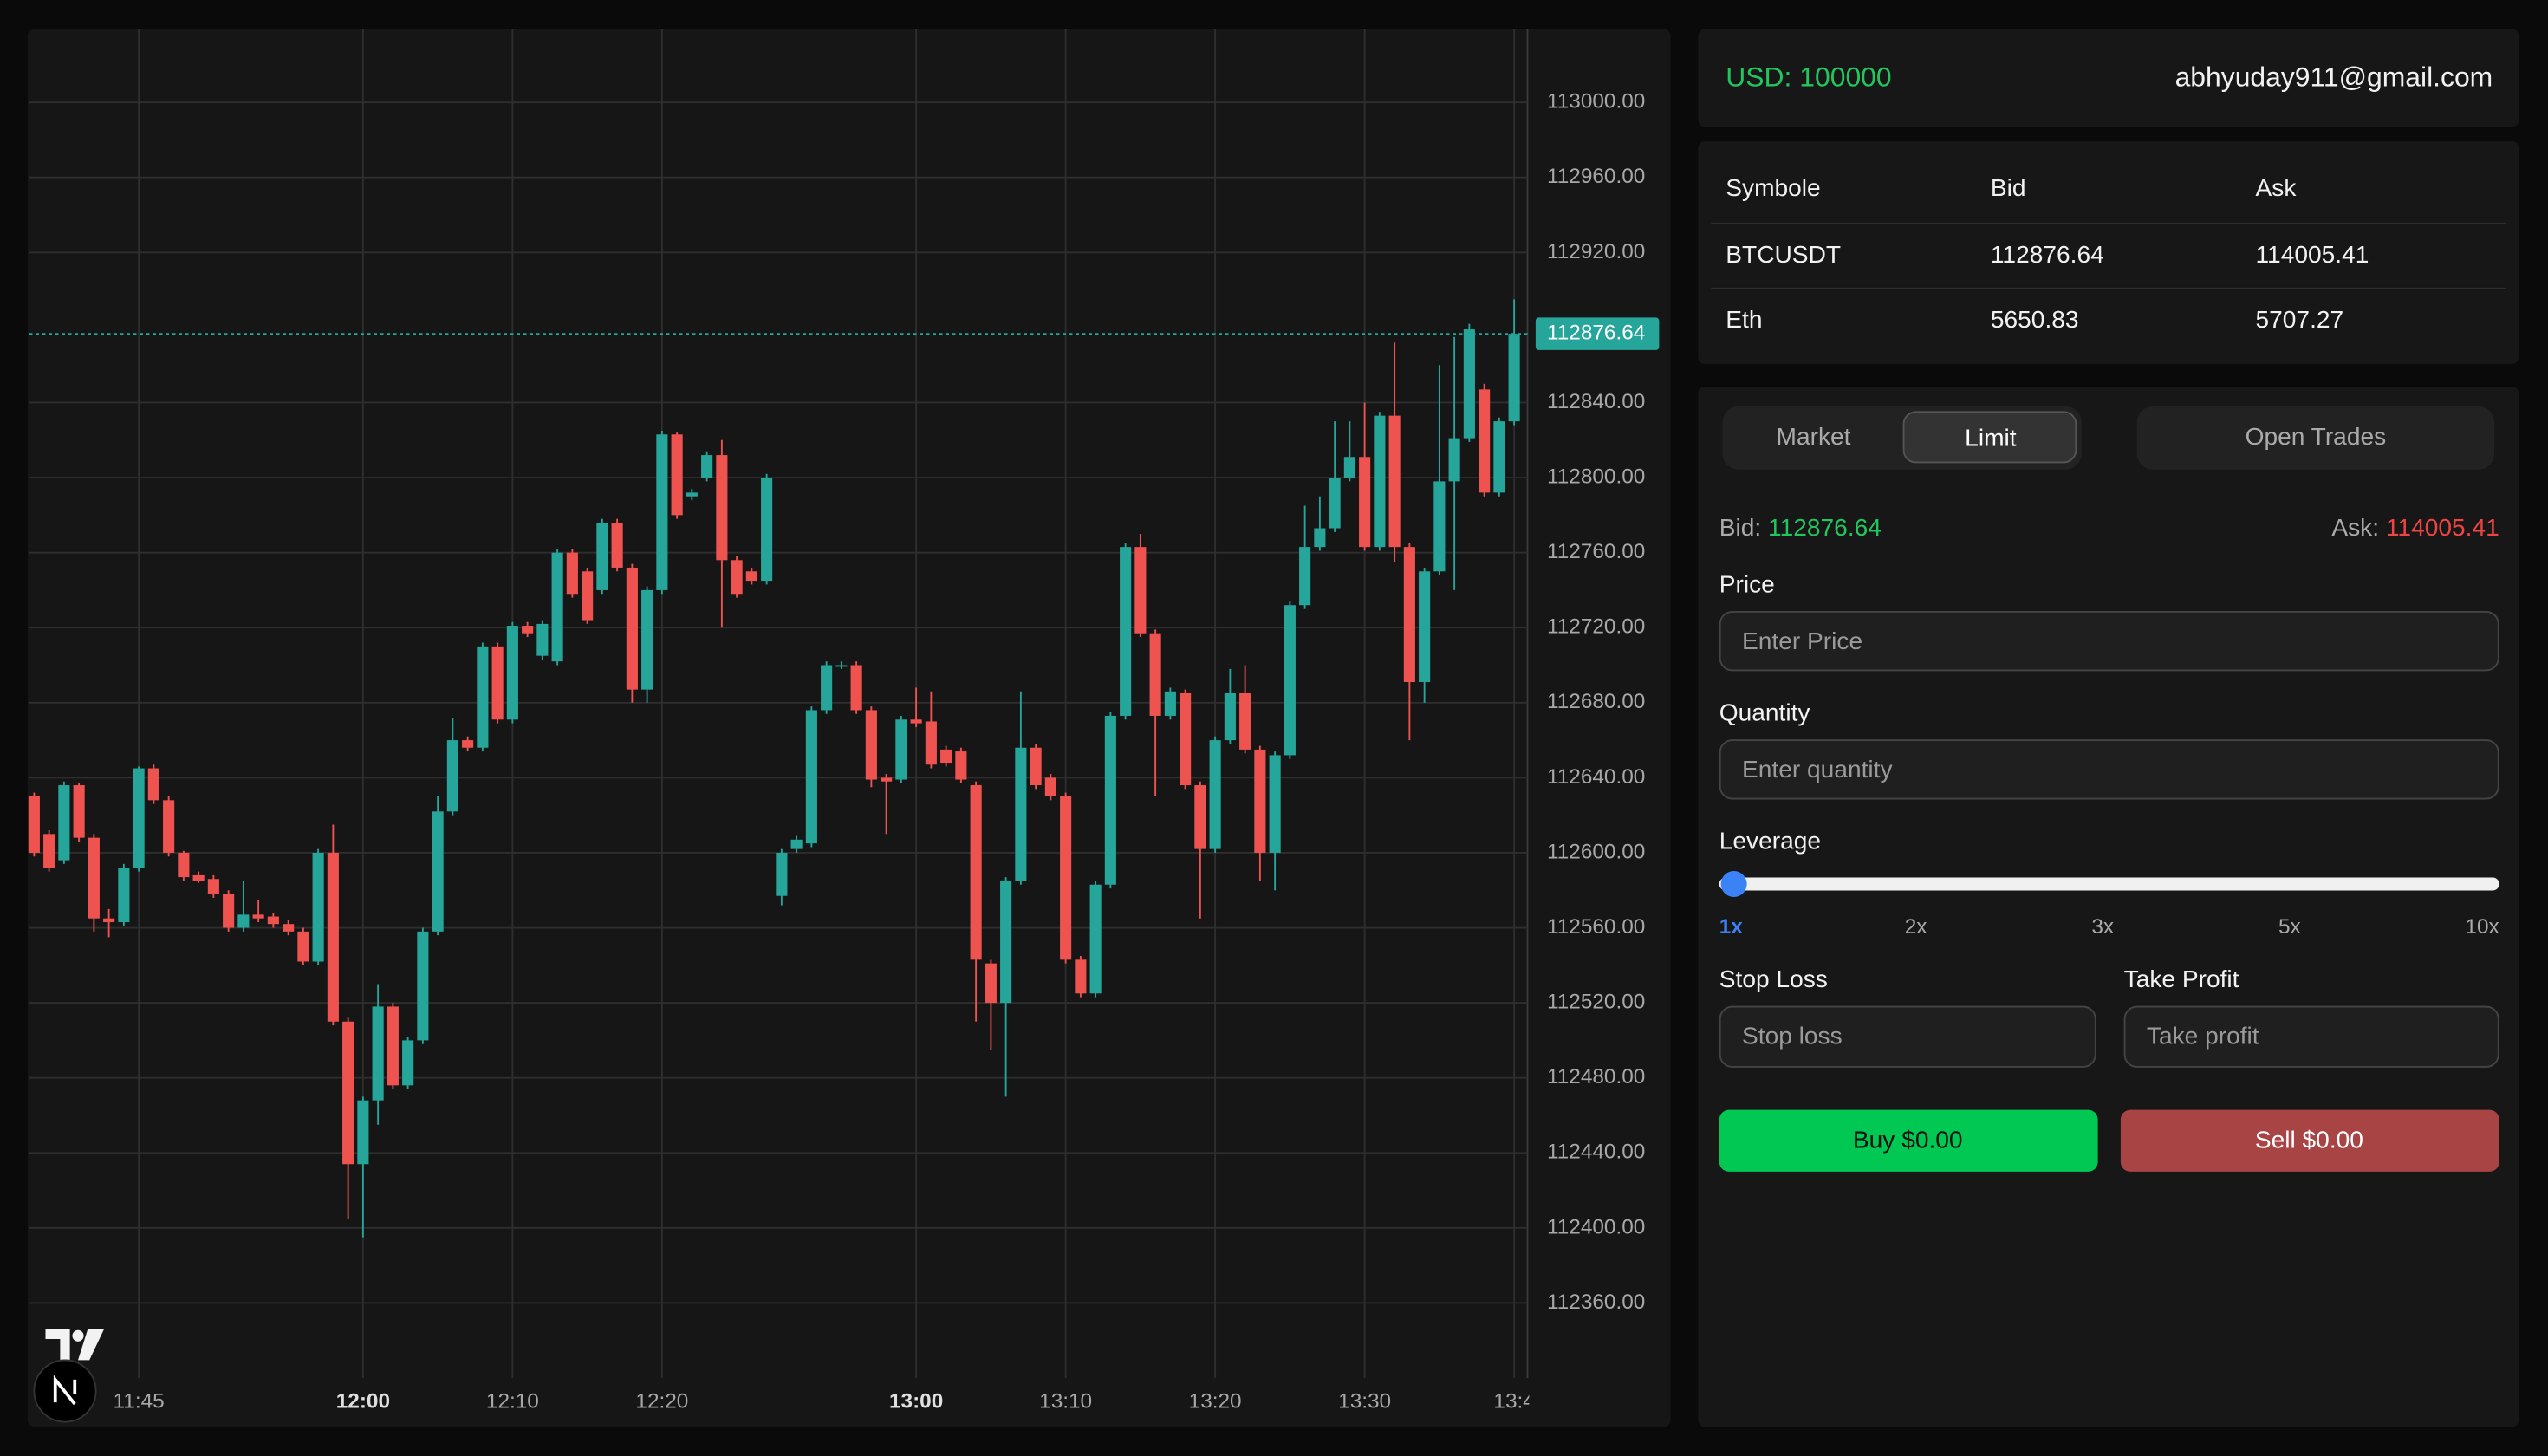 Image resolution: width=2548 pixels, height=1456 pixels. I want to click on ask-label: Ask:, so click(2355, 528).